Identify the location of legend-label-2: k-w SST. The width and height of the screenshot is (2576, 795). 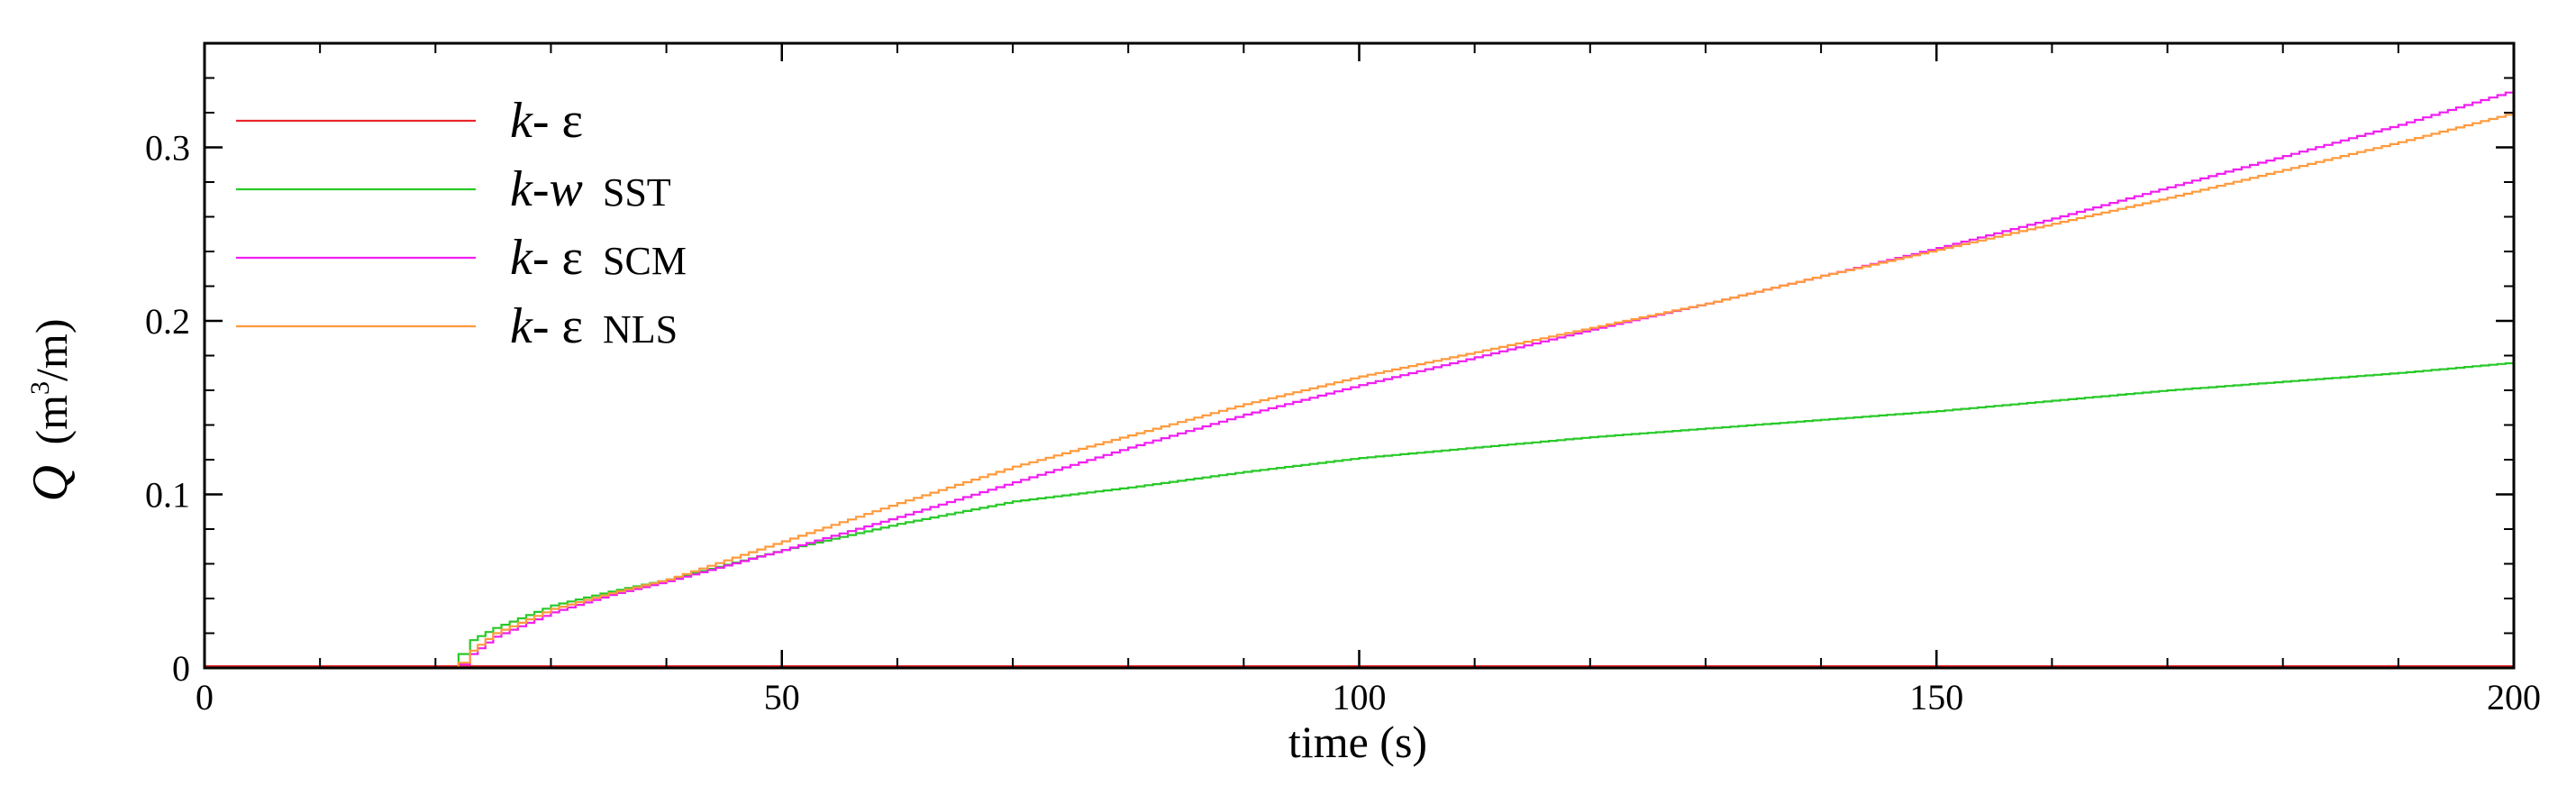
(590, 189).